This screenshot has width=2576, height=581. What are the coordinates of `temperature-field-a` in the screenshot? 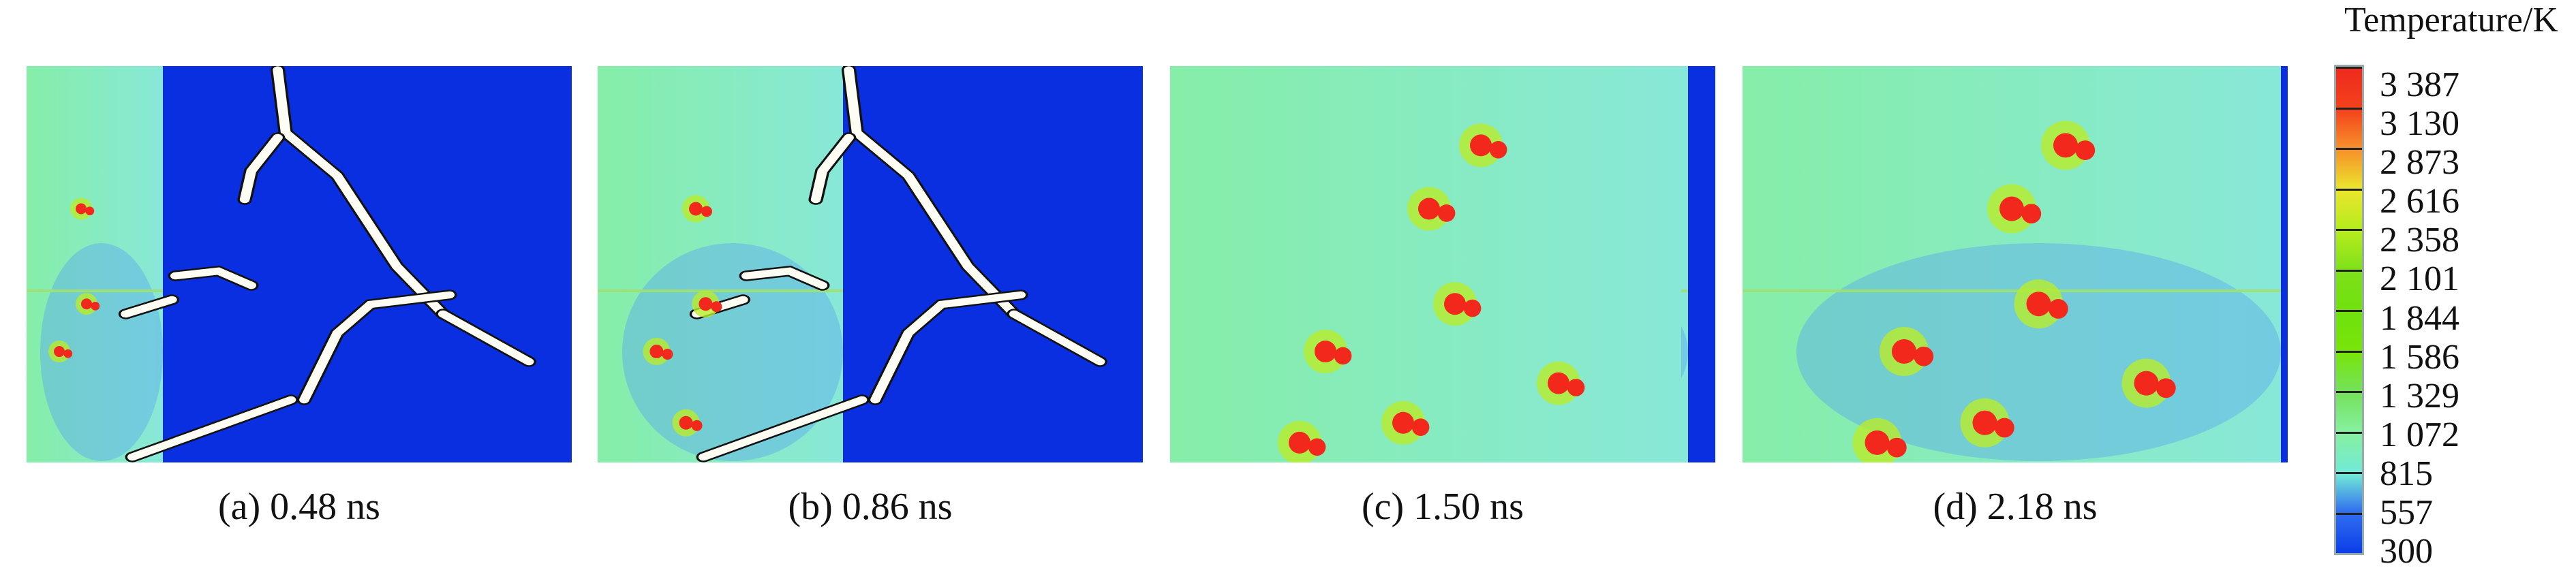 It's located at (299, 264).